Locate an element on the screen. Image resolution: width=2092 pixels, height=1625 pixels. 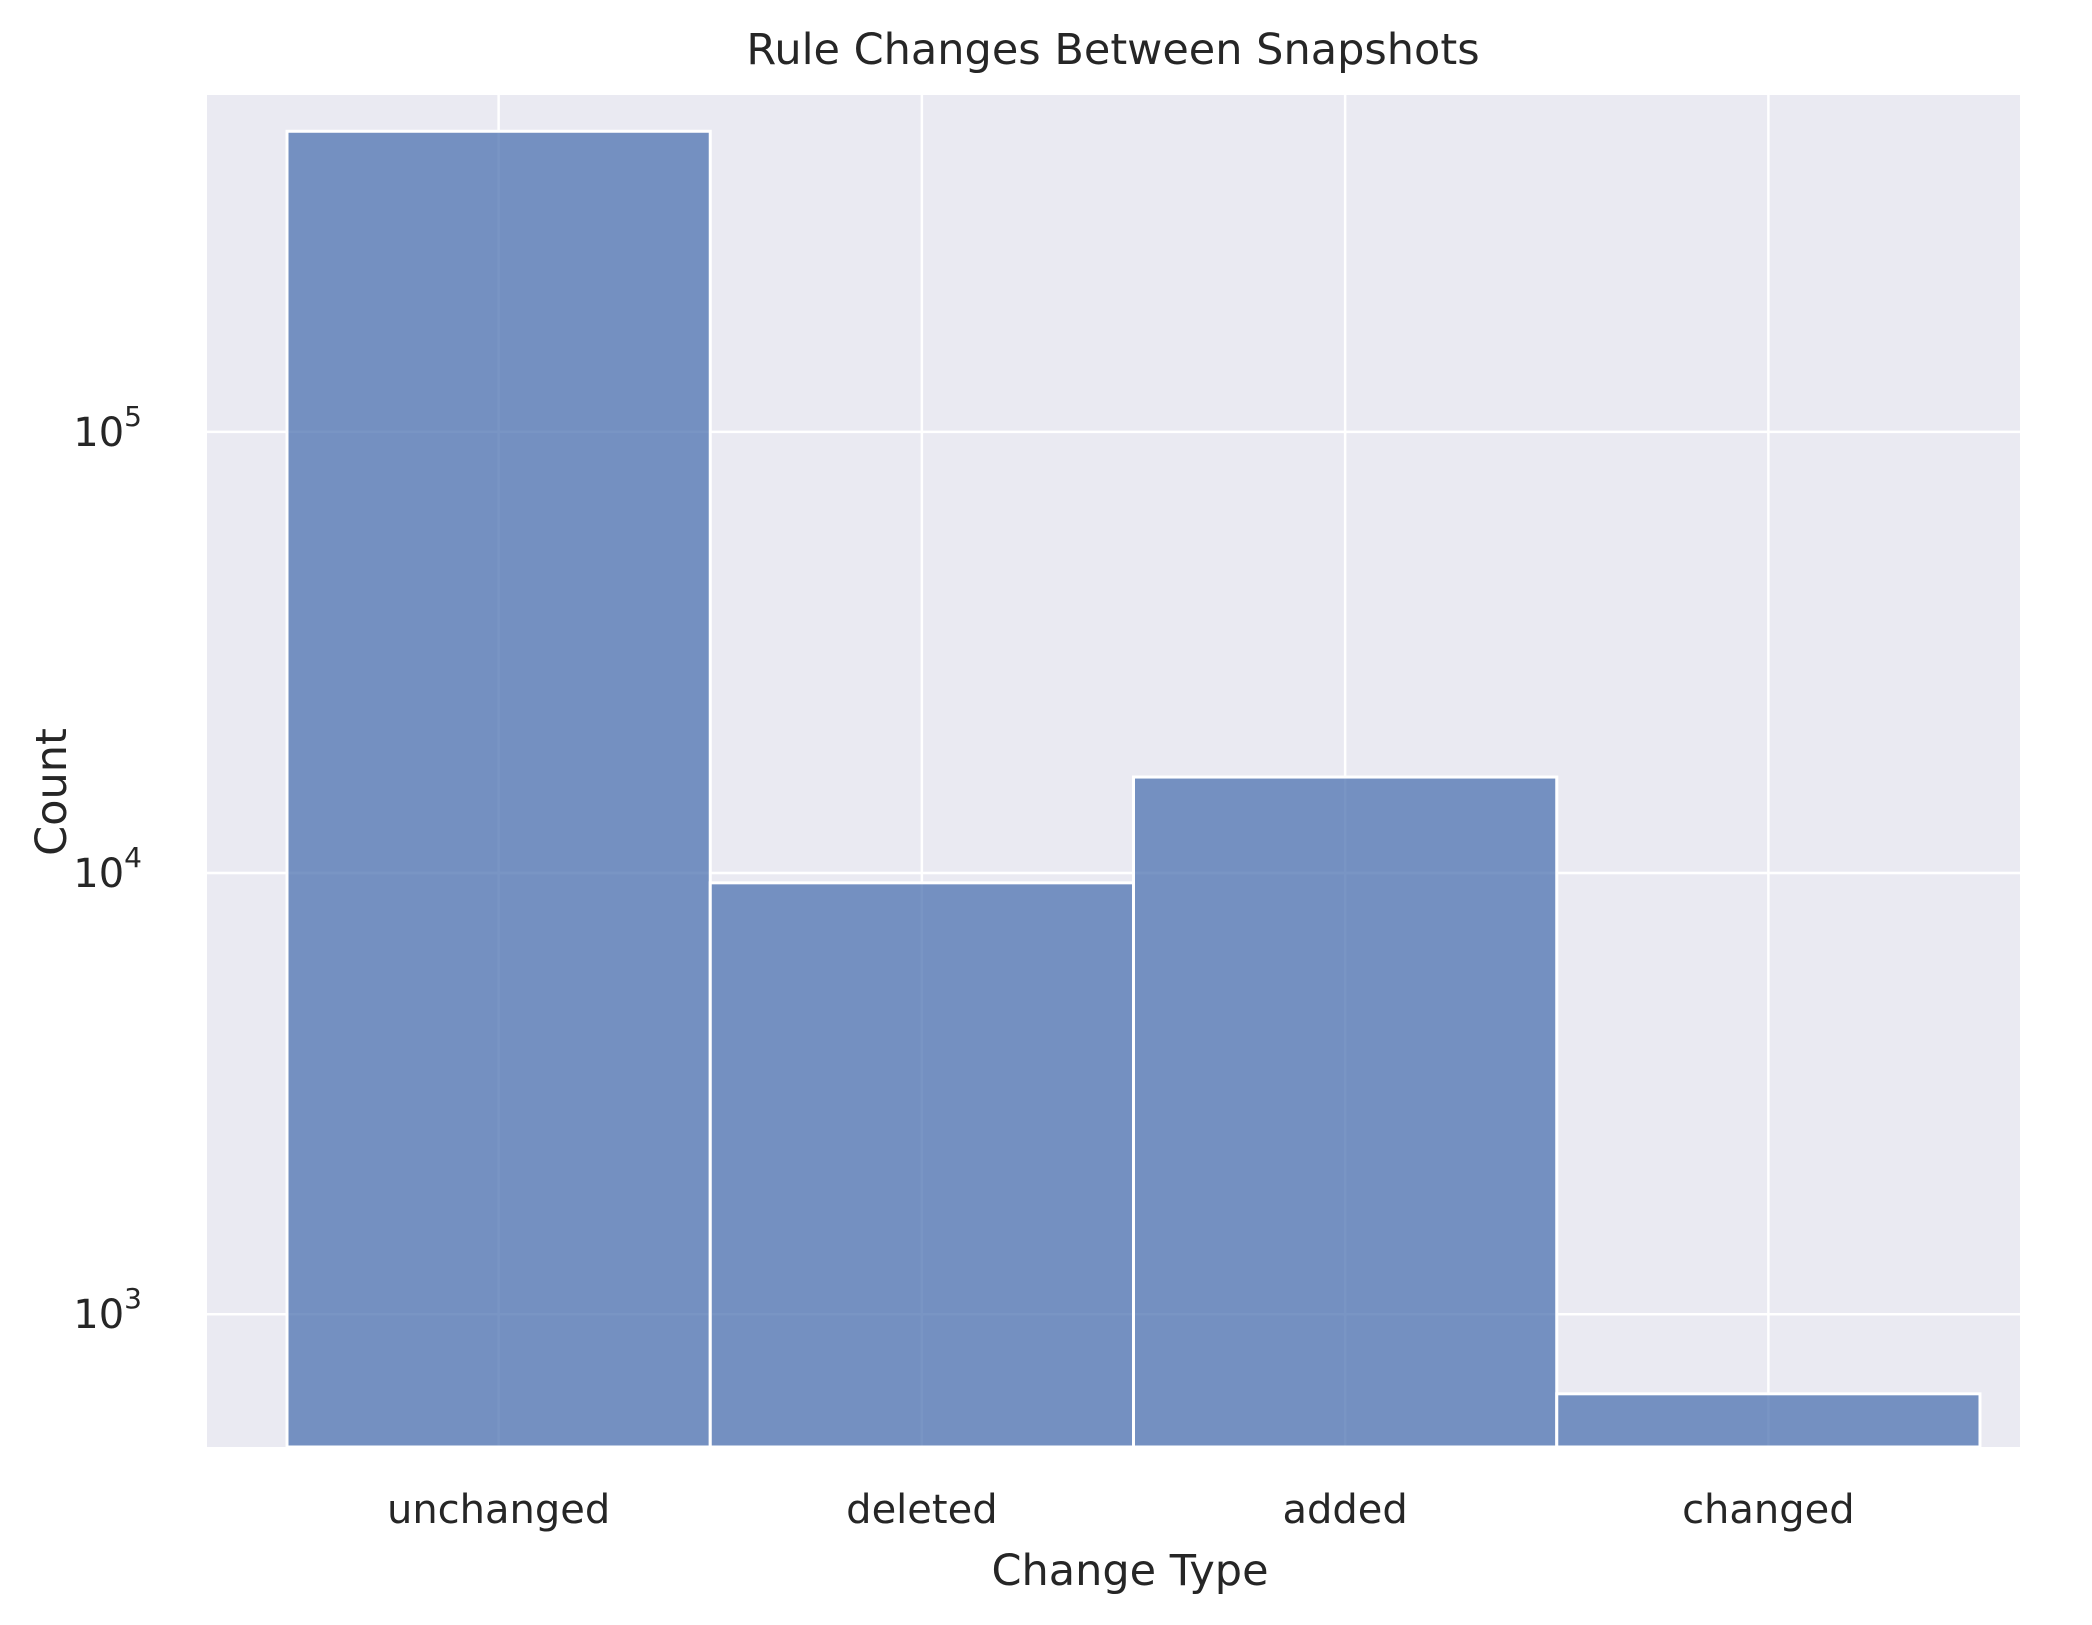
y-tick-exponent: 3 is located at coordinates (133, 1298).